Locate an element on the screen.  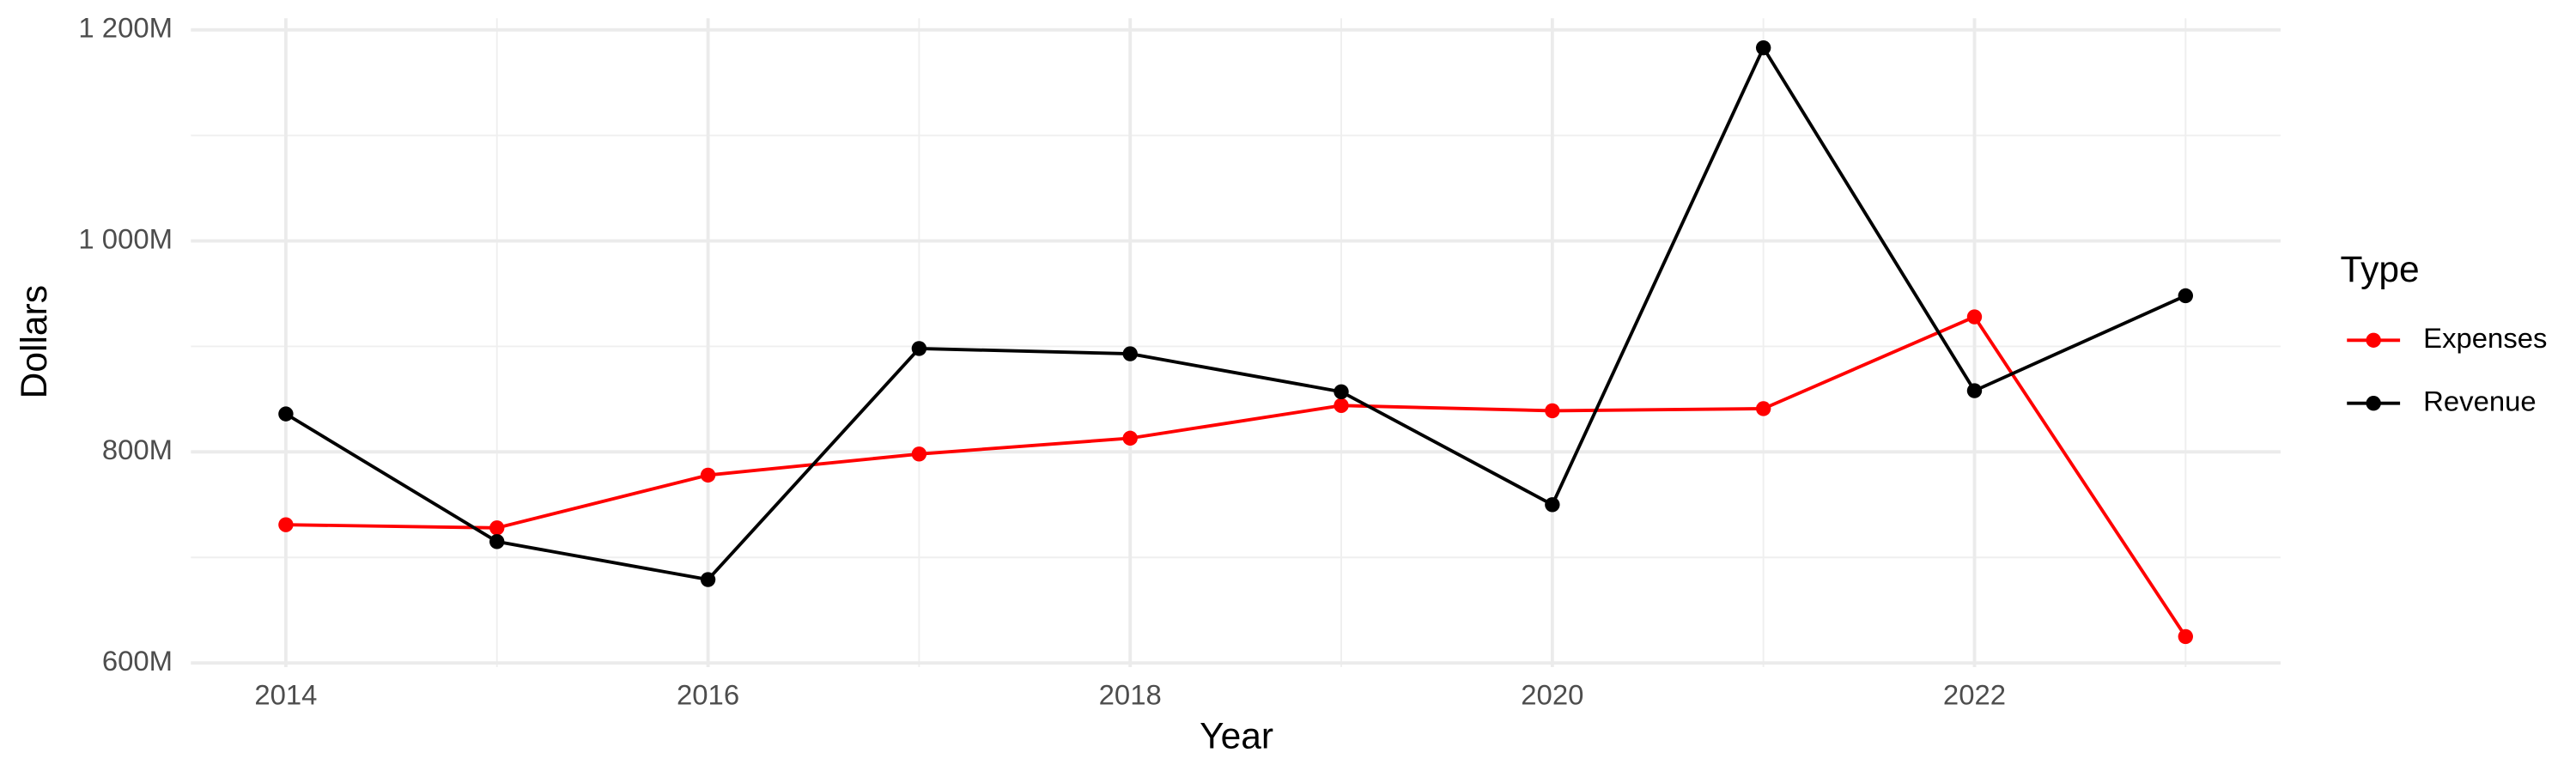
legend-title: Type is located at coordinates (2380, 270).